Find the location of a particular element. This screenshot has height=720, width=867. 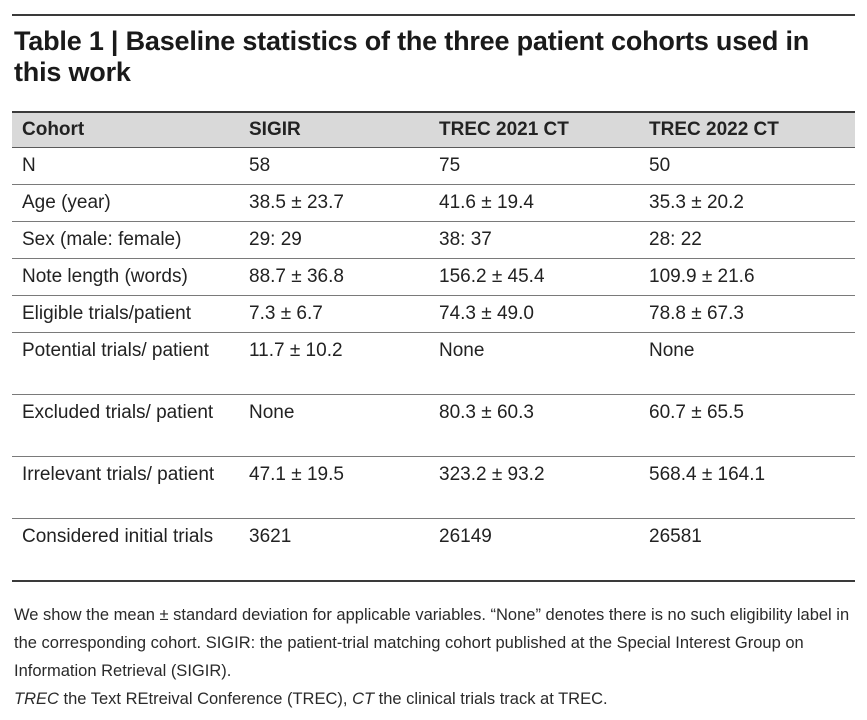

cell-sigir: None is located at coordinates (334, 425).